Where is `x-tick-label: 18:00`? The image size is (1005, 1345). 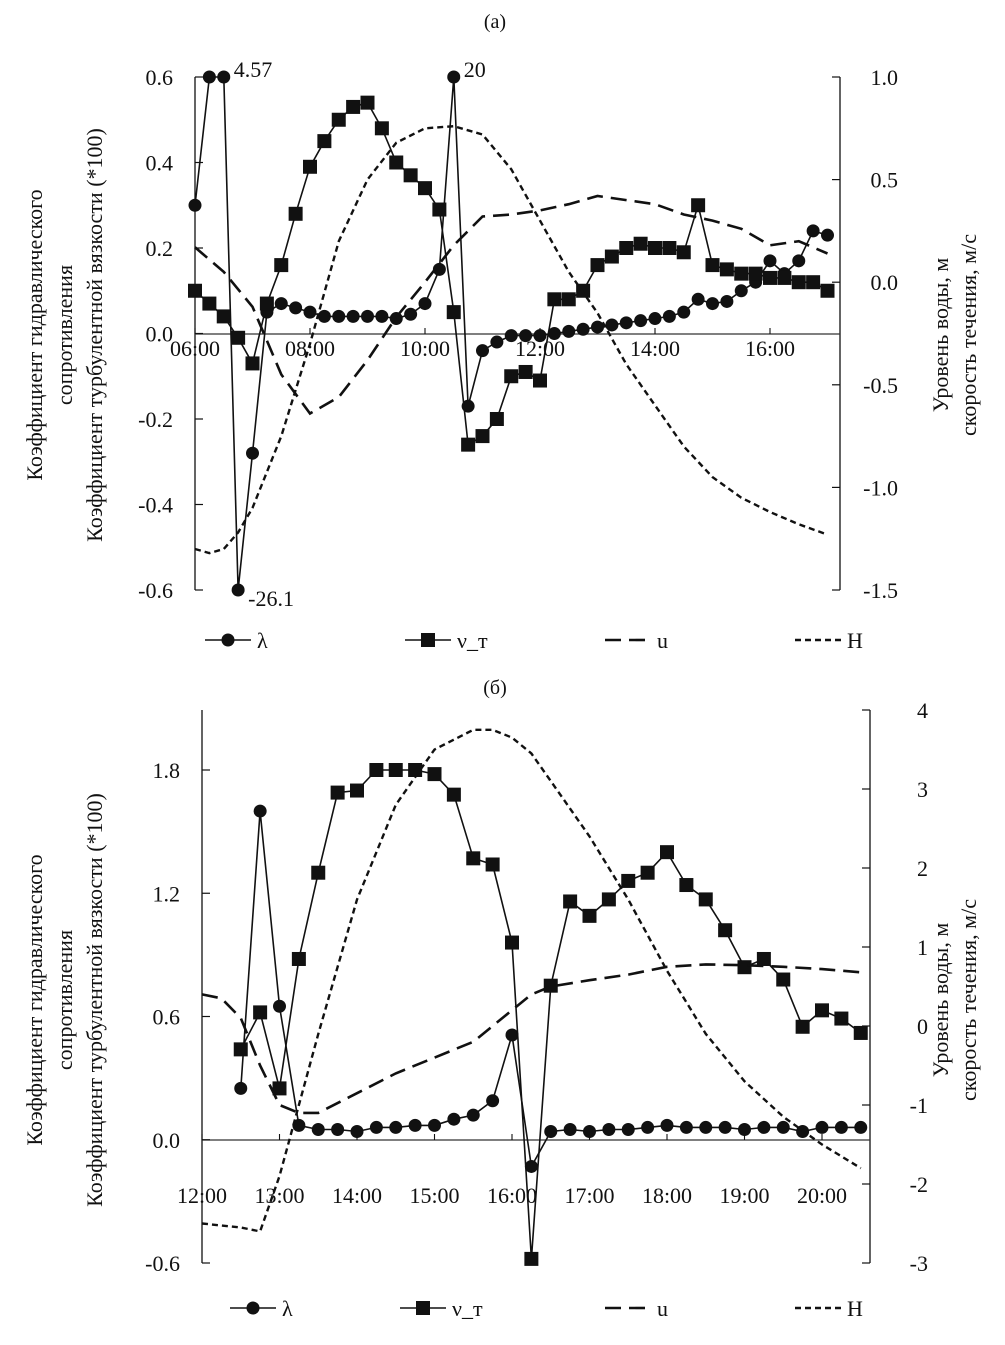
x-tick-label: 18:00 is located at coordinates (667, 1195).